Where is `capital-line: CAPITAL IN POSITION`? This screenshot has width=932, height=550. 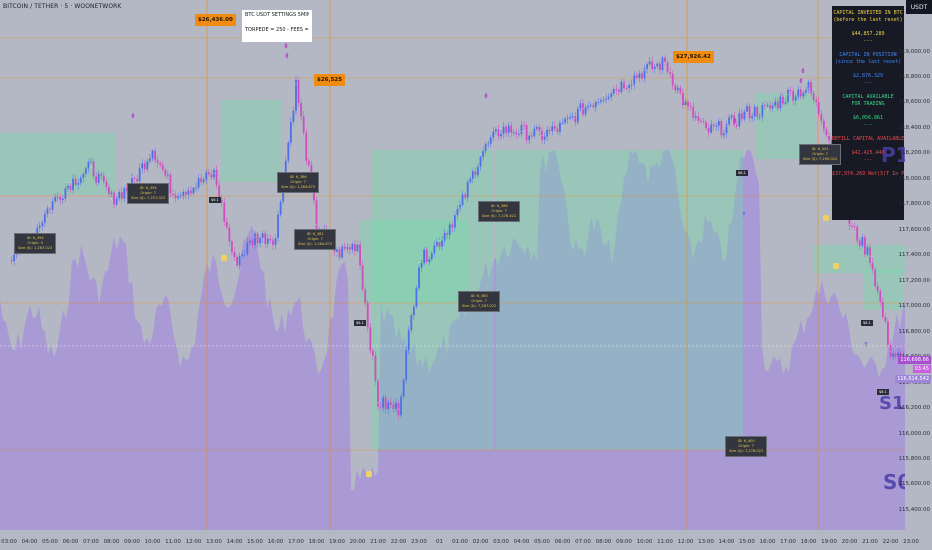
capital-line: CAPITAL IN POSITION is located at coordinates (868, 55).